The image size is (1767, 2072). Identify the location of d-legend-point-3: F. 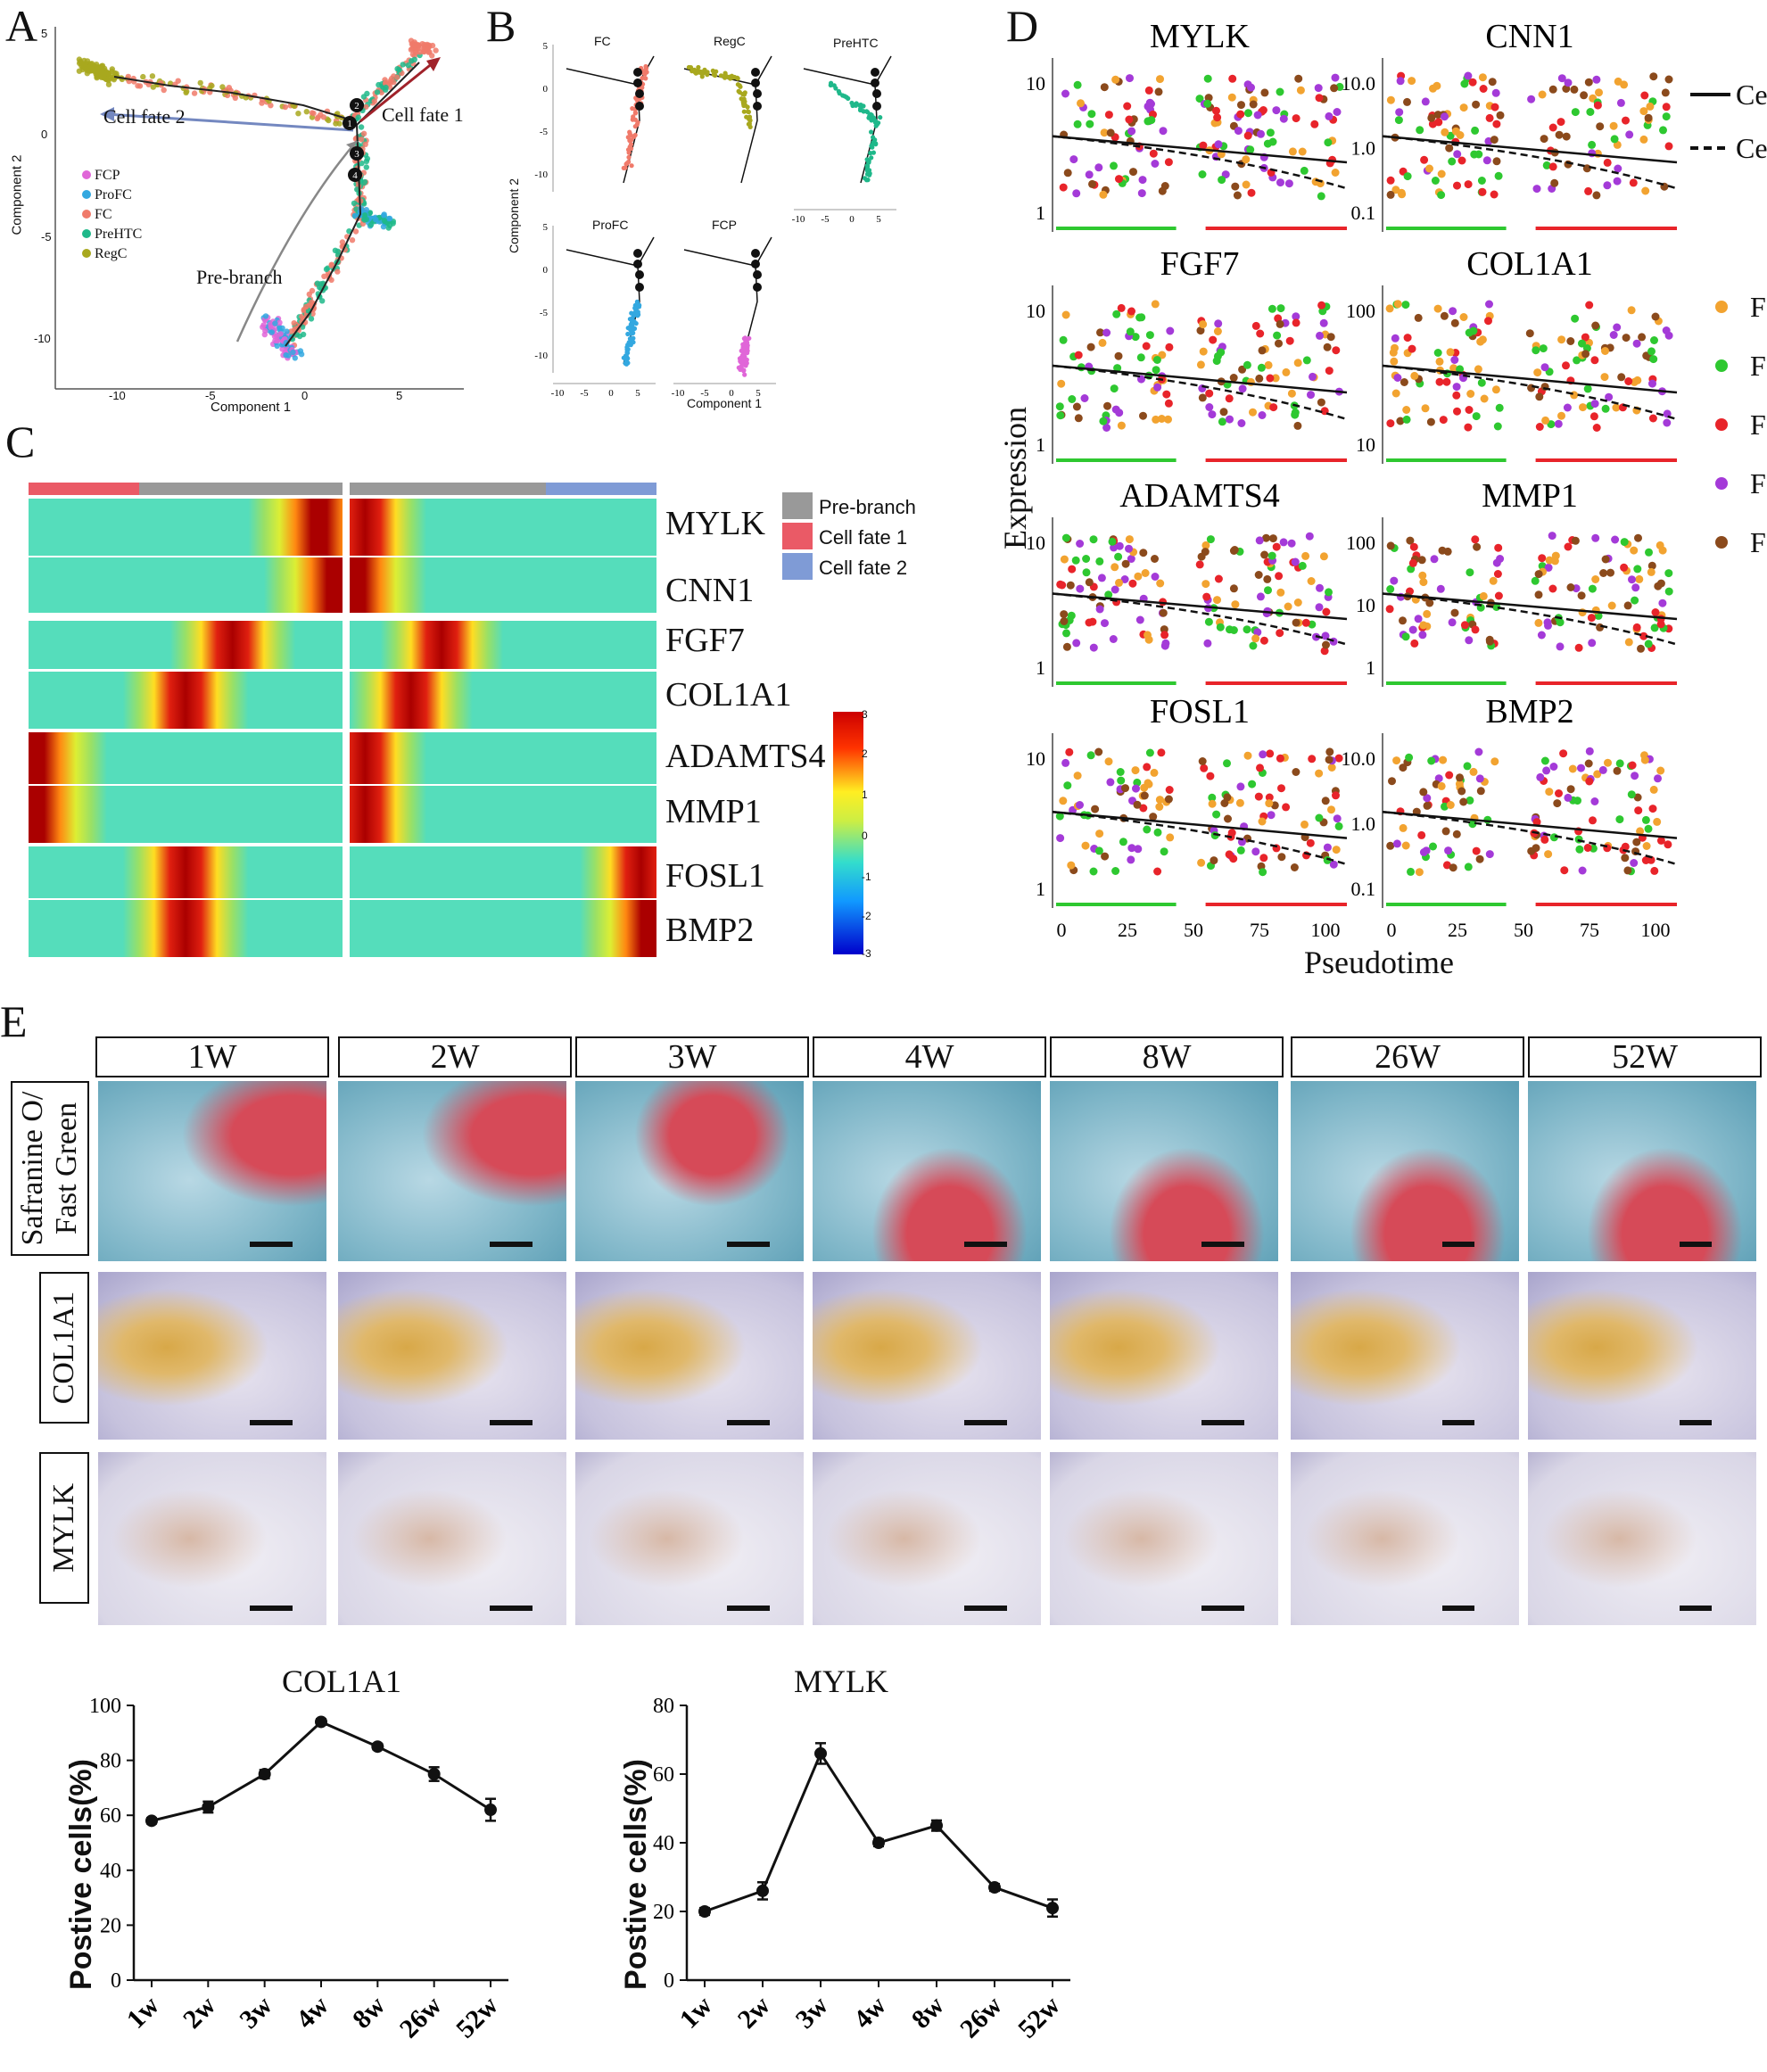
(1758, 425).